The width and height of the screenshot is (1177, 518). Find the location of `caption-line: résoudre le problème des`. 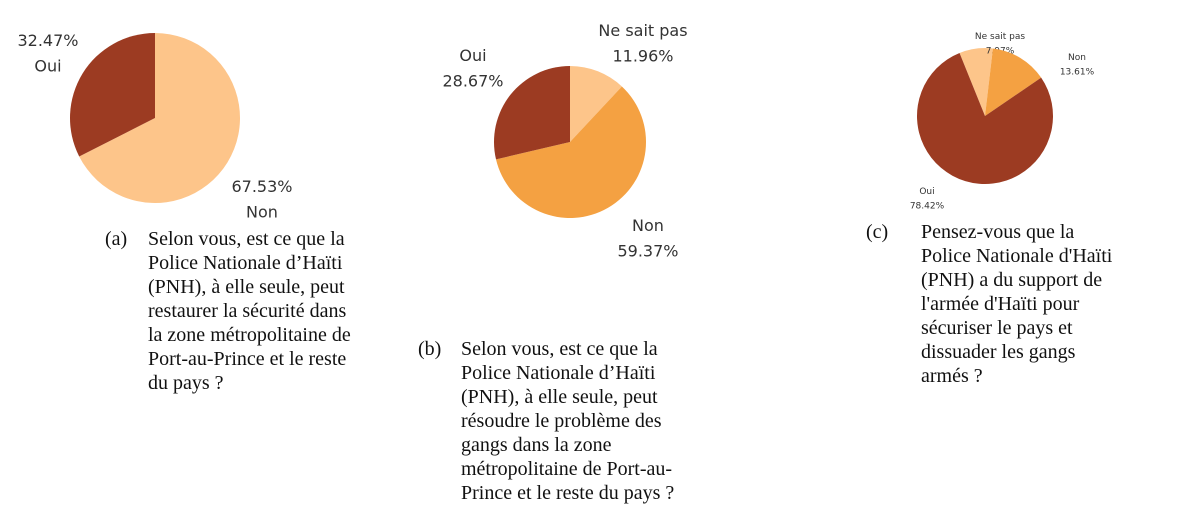

caption-line: résoudre le problème des is located at coordinates (561, 421).